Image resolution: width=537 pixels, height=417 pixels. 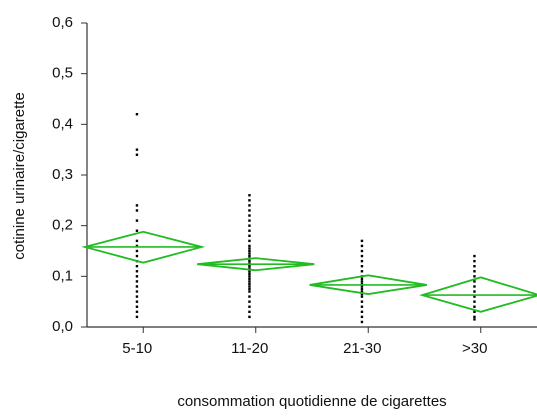 What do you see at coordinates (474, 348) in the screenshot?
I see `x-tick-label: >30` at bounding box center [474, 348].